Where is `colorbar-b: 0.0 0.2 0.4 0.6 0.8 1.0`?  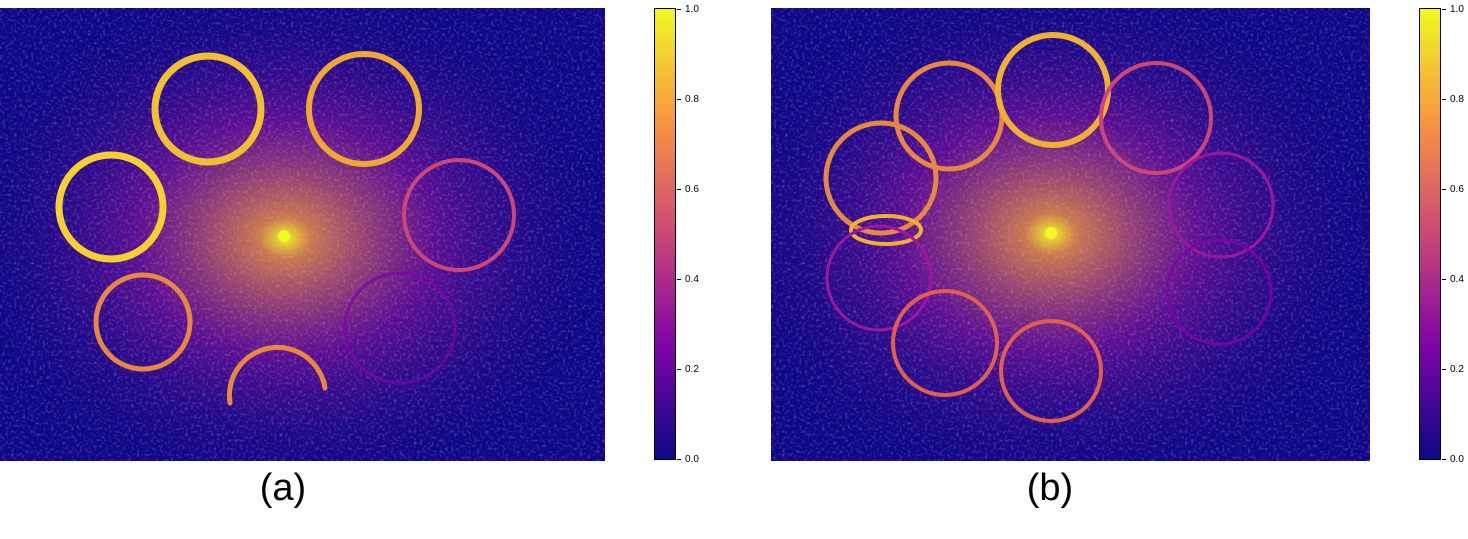 colorbar-b: 0.0 0.2 0.4 0.6 0.8 1.0 is located at coordinates (1441, 235).